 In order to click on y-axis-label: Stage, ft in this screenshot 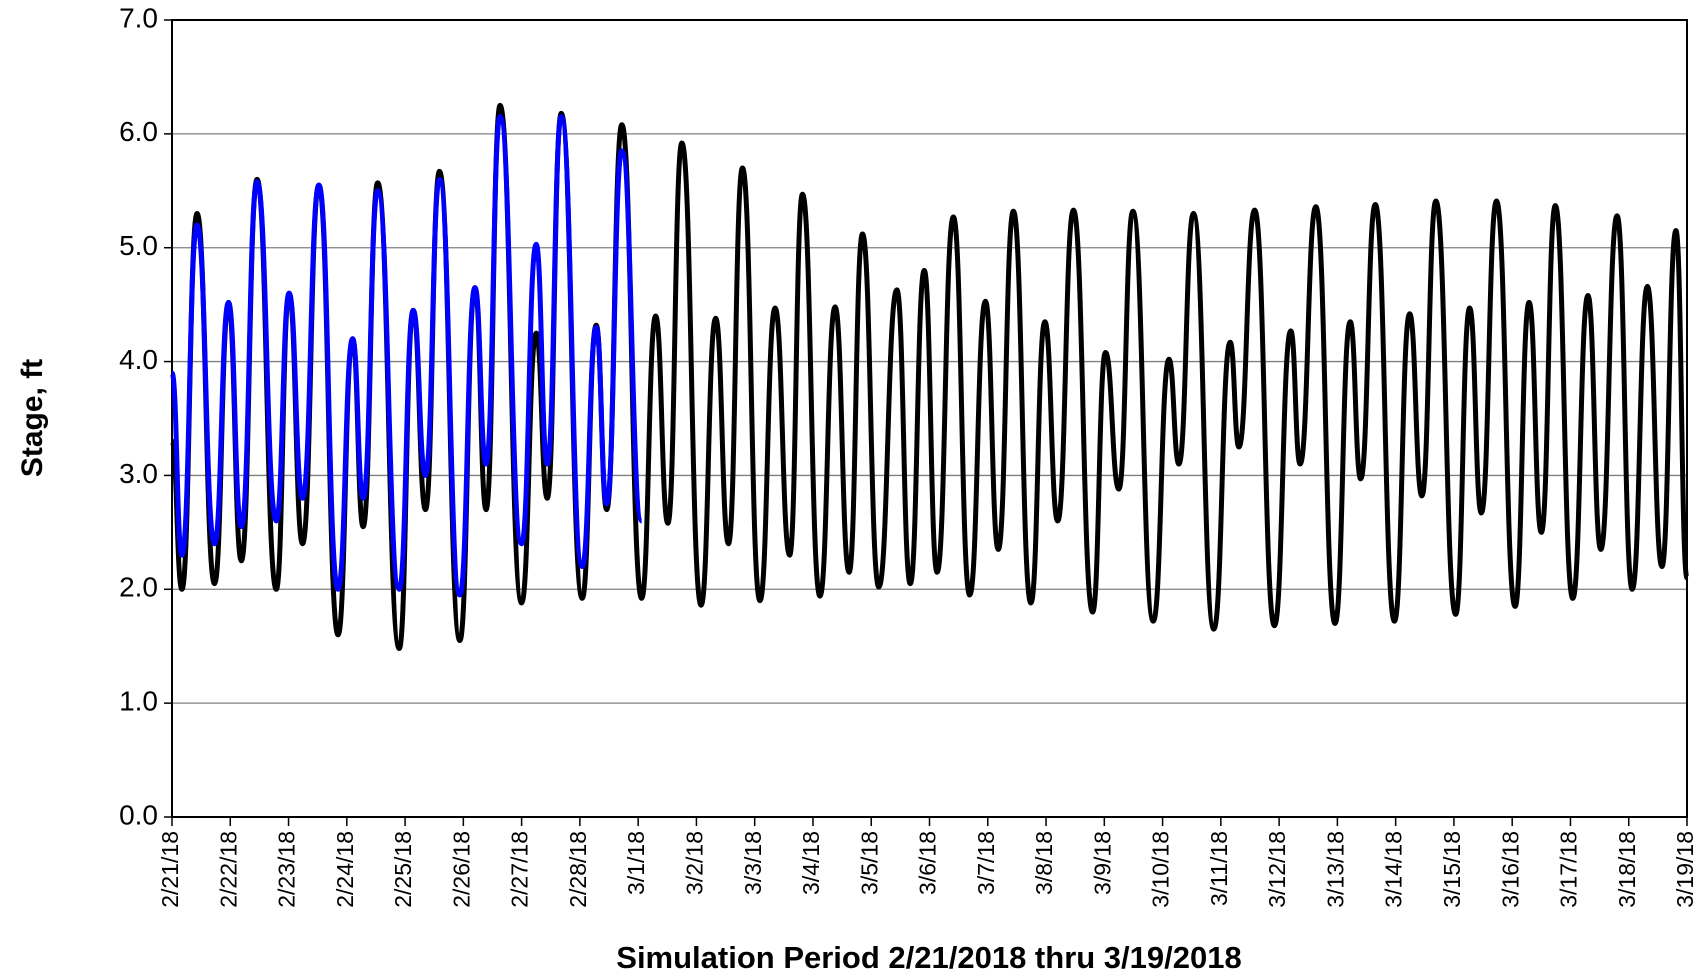, I will do `click(32, 418)`.